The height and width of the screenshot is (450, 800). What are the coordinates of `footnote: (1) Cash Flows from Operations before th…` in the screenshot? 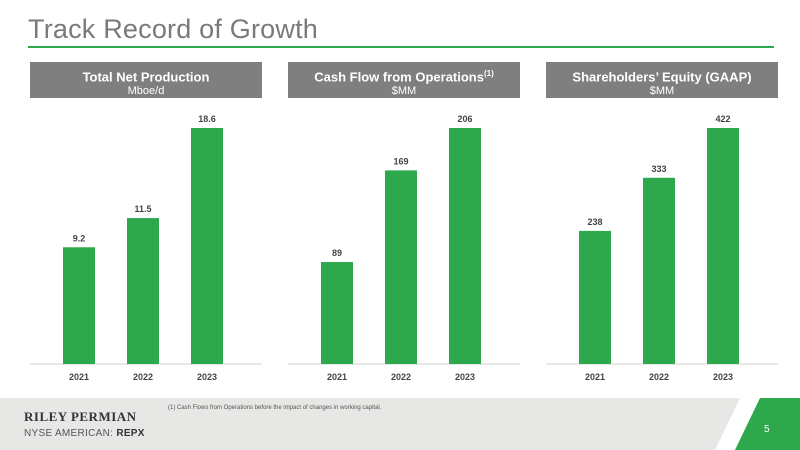 It's located at (275, 408).